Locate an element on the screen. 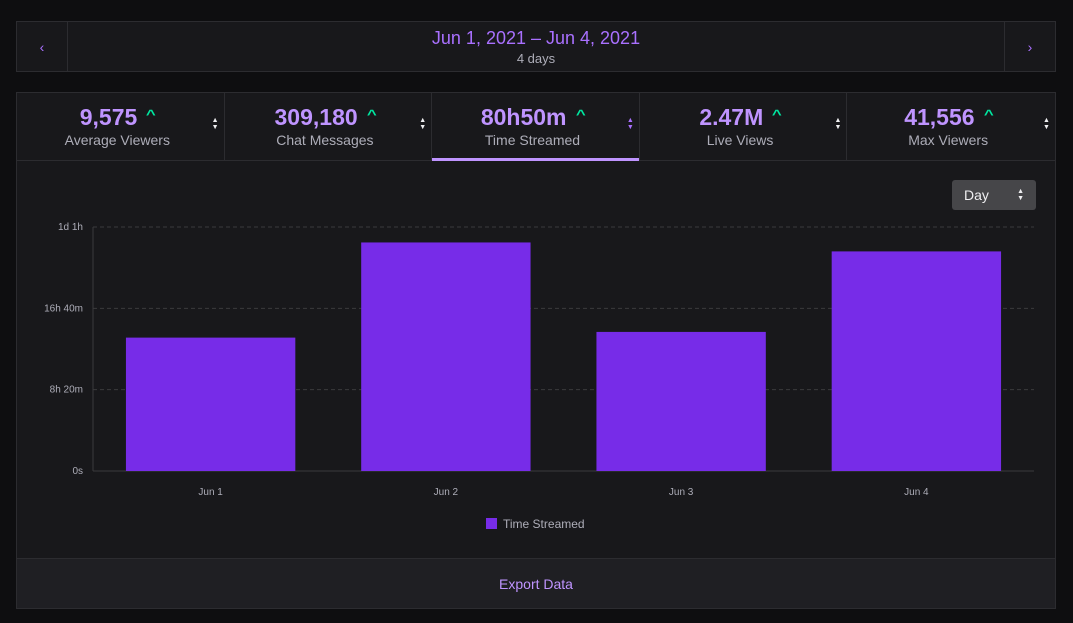 Image resolution: width=1073 pixels, height=623 pixels. chevron-right-icon: › is located at coordinates (1030, 46).